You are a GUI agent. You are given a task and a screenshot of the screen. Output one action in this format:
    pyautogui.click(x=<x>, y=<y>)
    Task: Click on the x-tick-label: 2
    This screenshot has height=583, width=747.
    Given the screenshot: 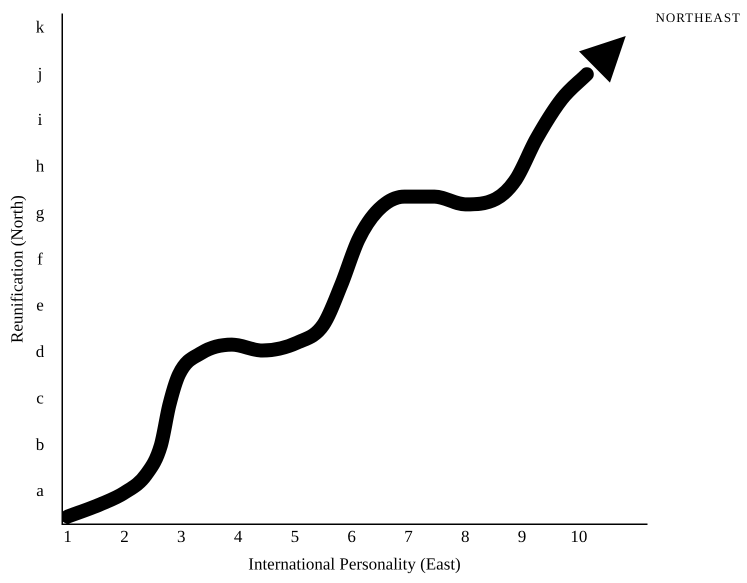 What is the action you would take?
    pyautogui.click(x=124, y=536)
    